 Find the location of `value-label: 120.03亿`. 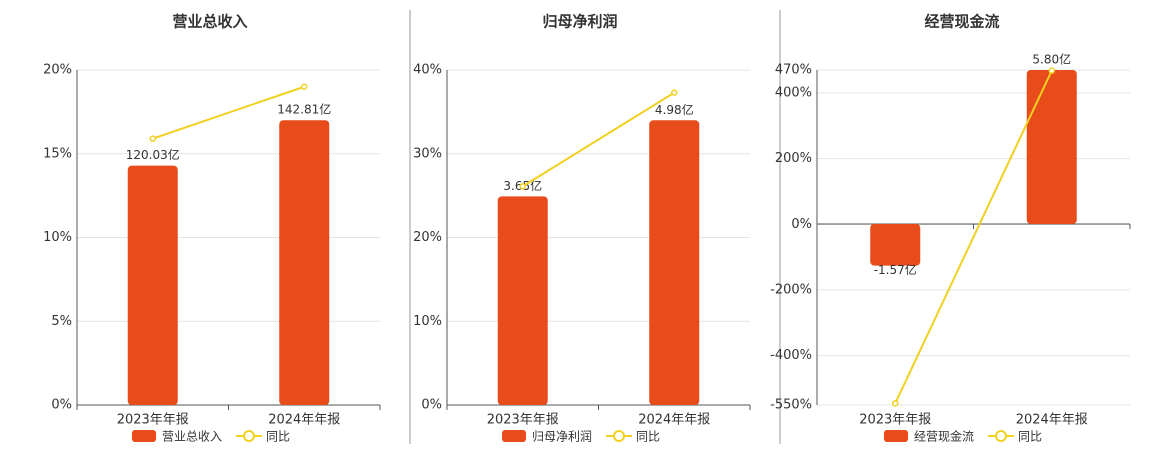

value-label: 120.03亿 is located at coordinates (153, 154).